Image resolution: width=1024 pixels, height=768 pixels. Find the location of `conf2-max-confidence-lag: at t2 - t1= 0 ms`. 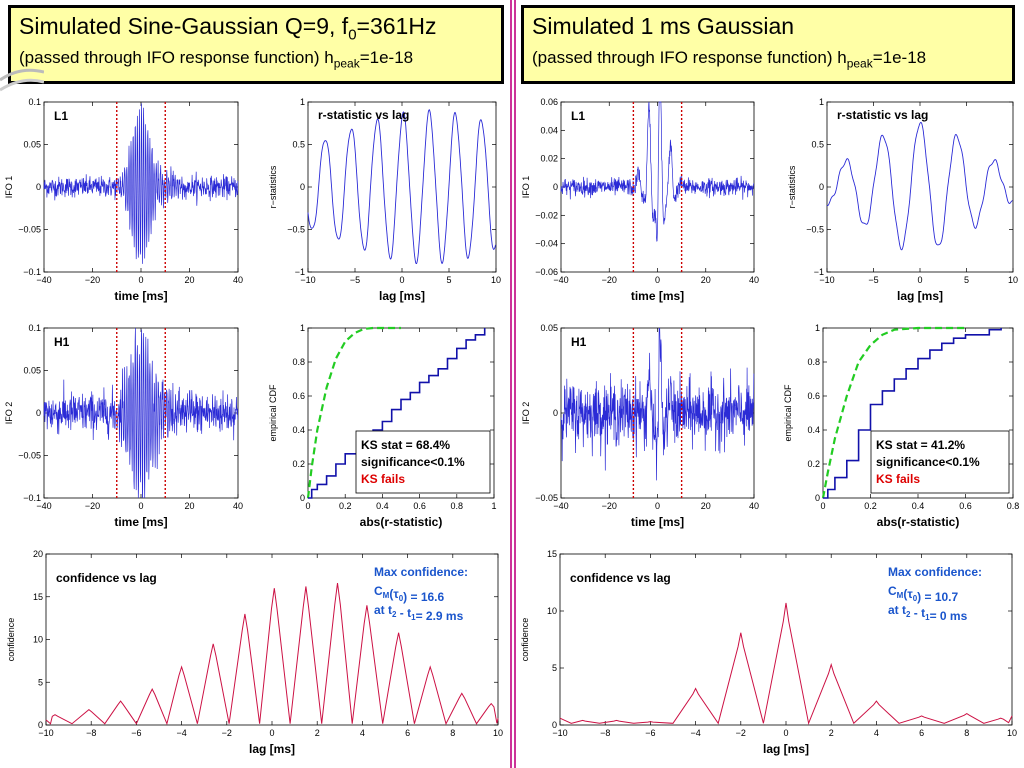

conf2-max-confidence-lag: at t2 - t1= 0 ms is located at coordinates (928, 613).